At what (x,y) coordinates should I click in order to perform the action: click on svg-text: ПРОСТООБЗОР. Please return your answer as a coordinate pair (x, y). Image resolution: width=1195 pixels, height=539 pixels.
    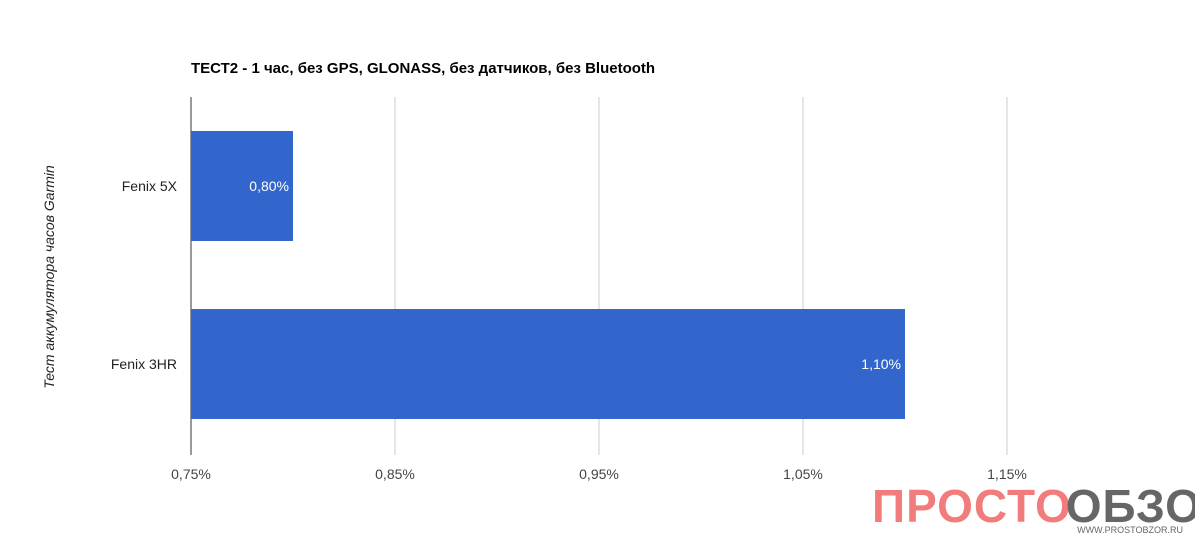
    Looking at the image, I should click on (1033, 506).